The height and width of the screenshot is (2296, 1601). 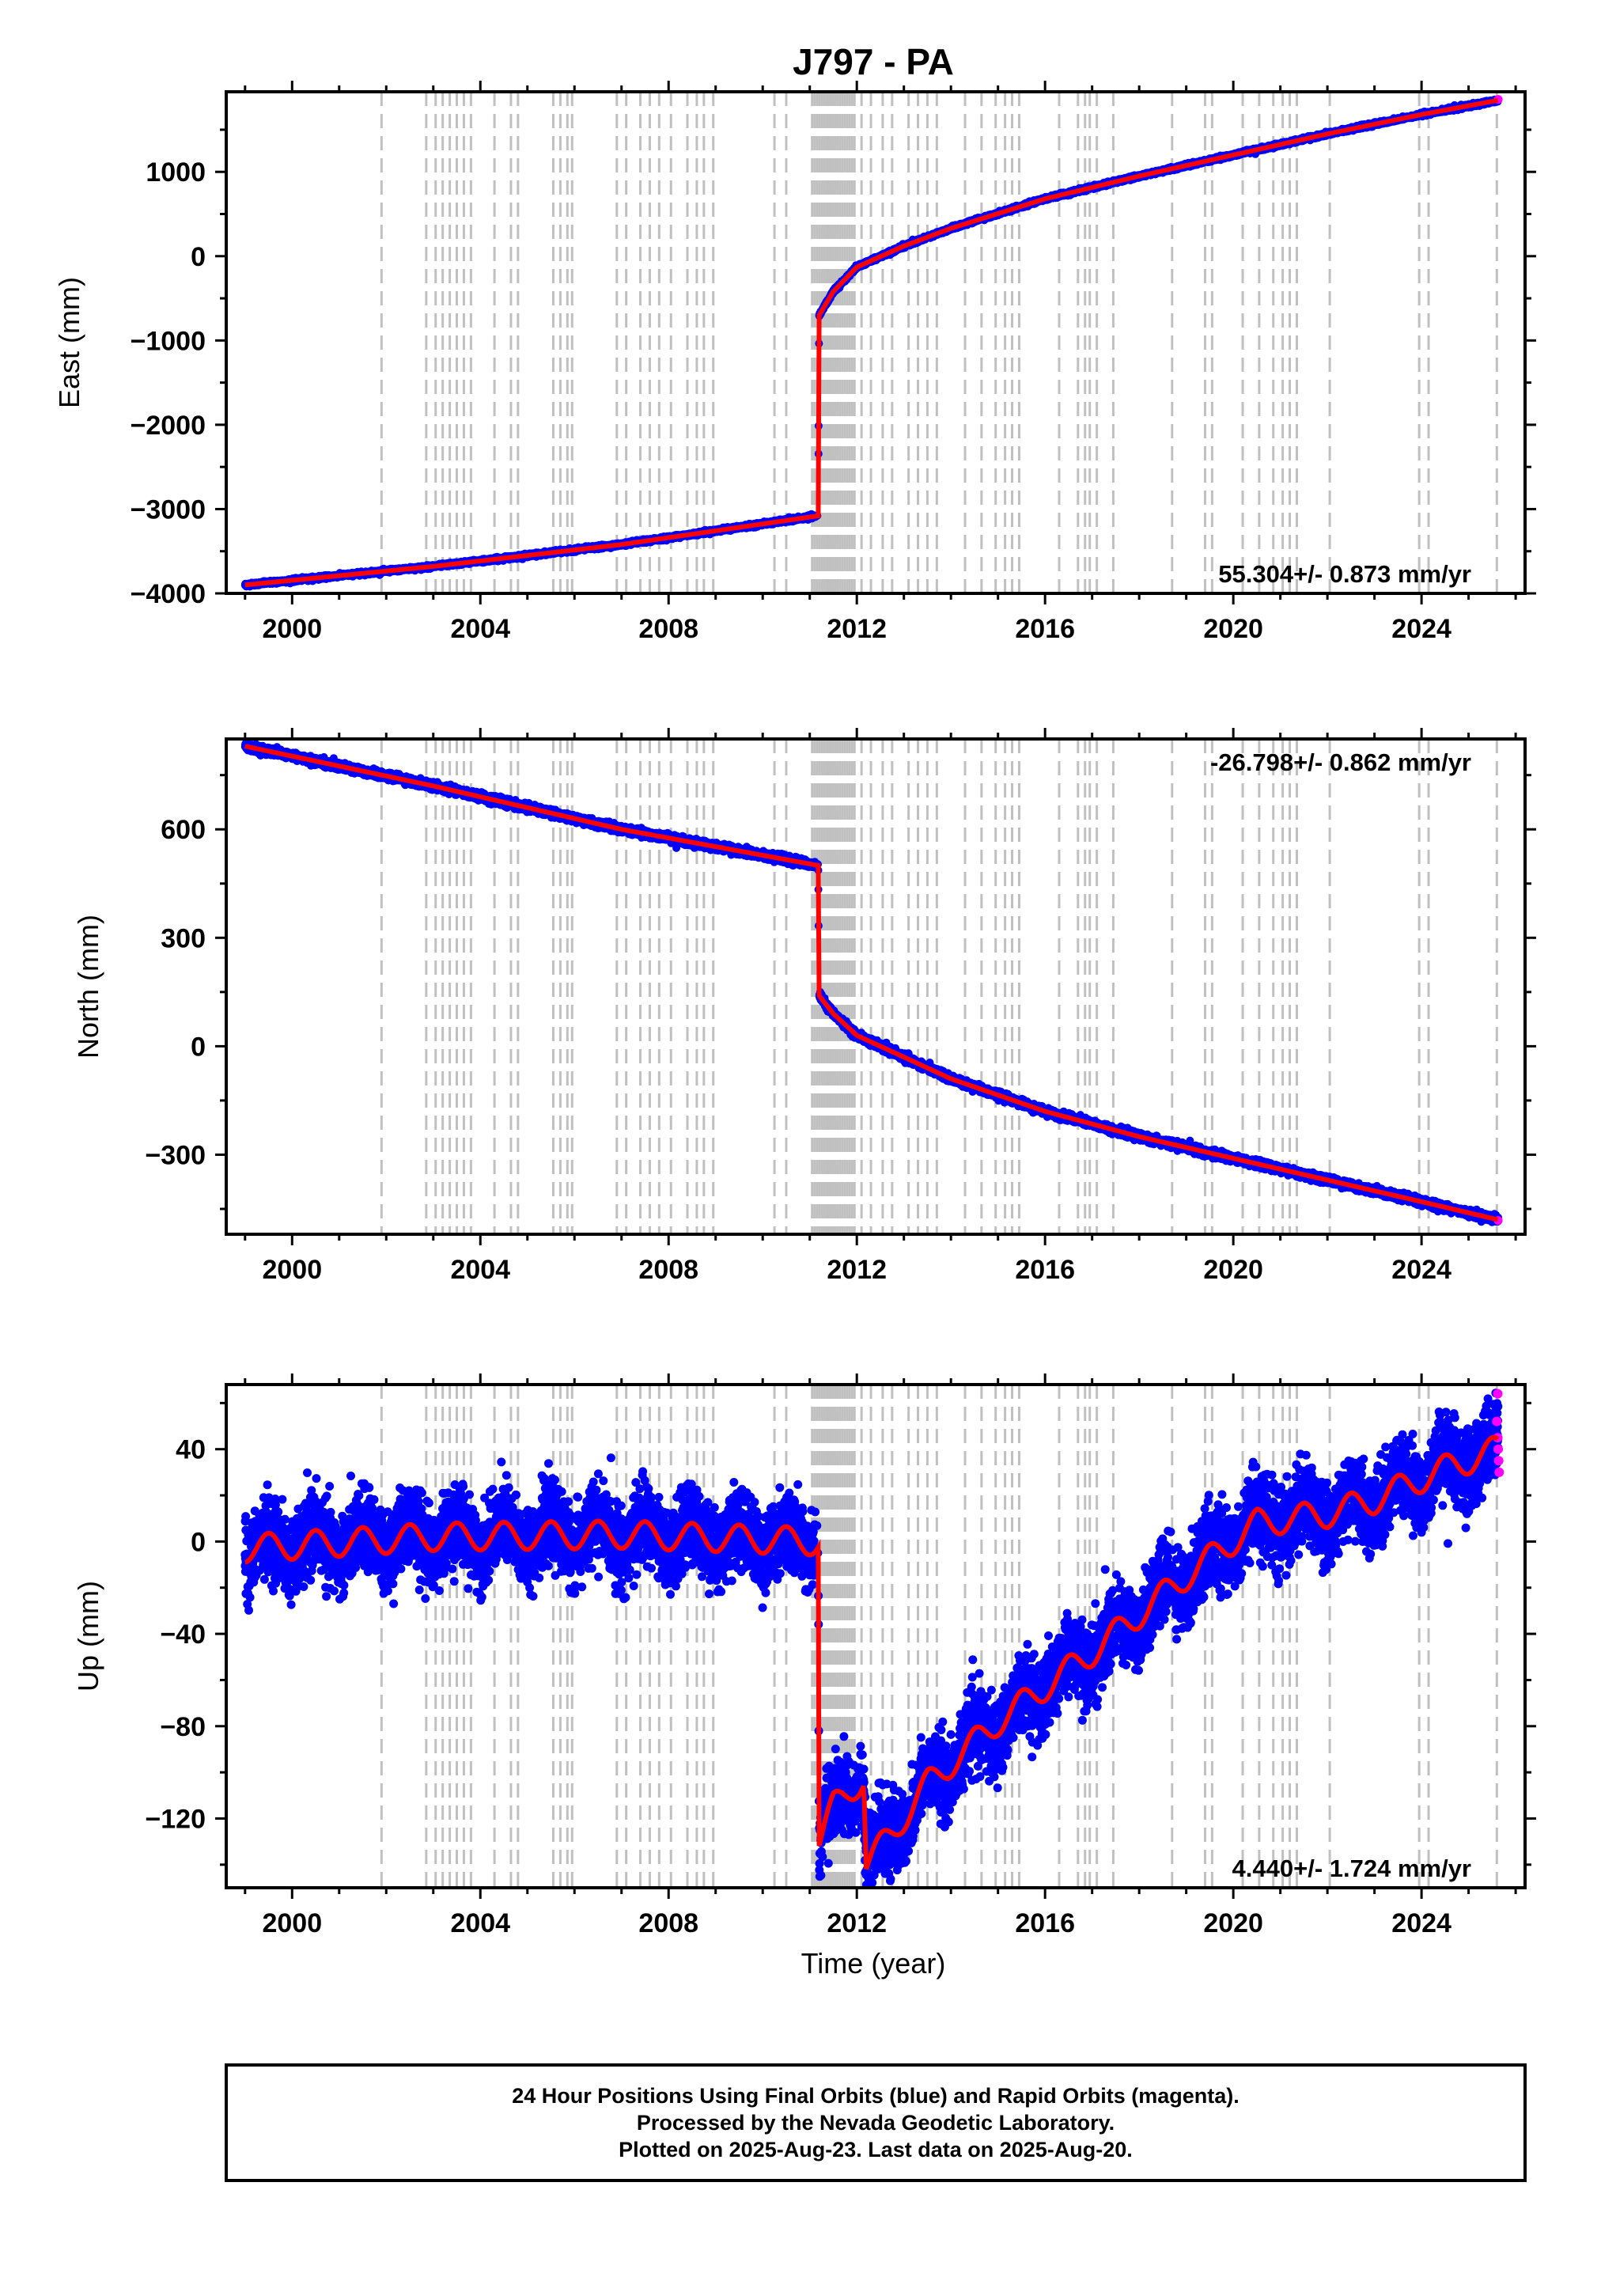 I want to click on chart-title: J797 - PA, so click(x=874, y=61).